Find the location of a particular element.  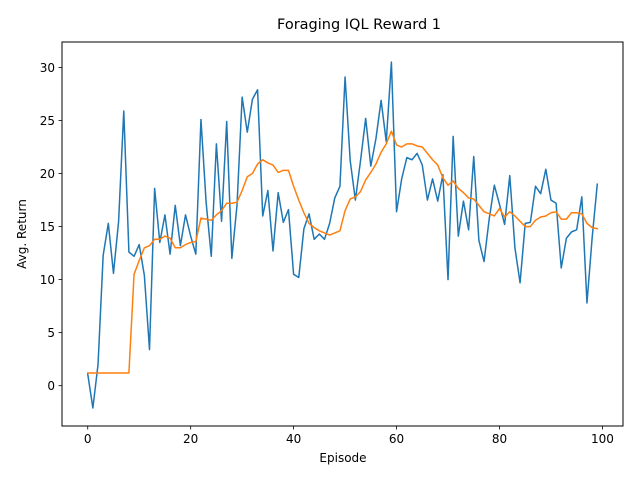

x-tick-label: 0 is located at coordinates (88, 439).